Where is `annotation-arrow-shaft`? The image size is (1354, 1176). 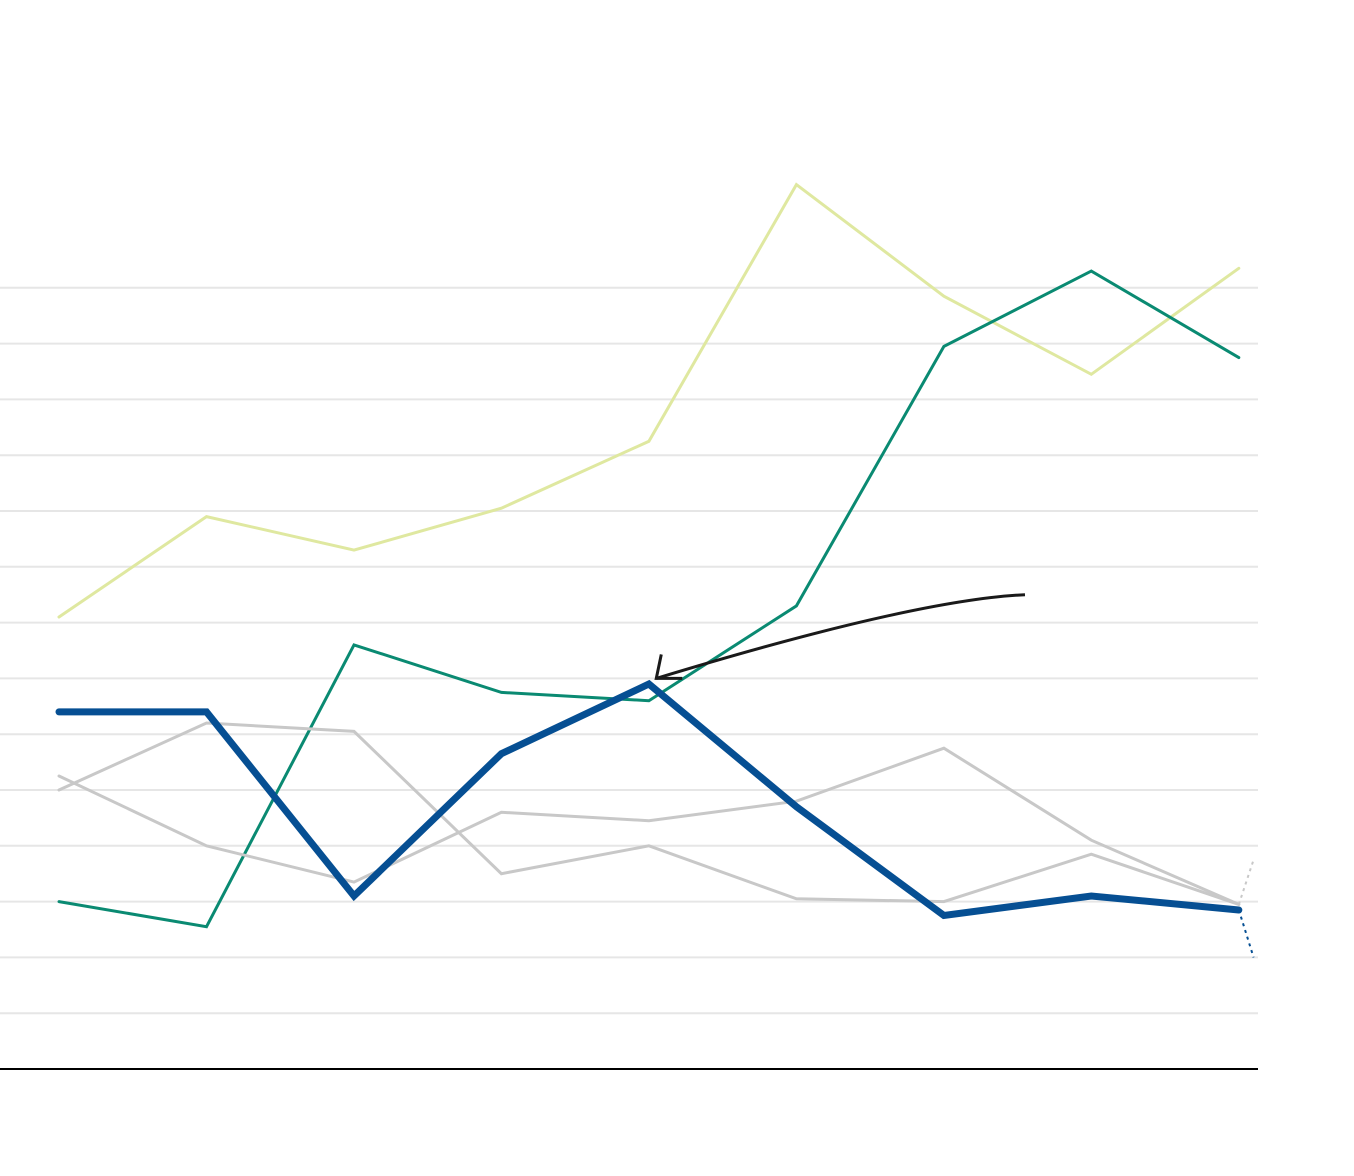
annotation-arrow-shaft is located at coordinates (840, 636).